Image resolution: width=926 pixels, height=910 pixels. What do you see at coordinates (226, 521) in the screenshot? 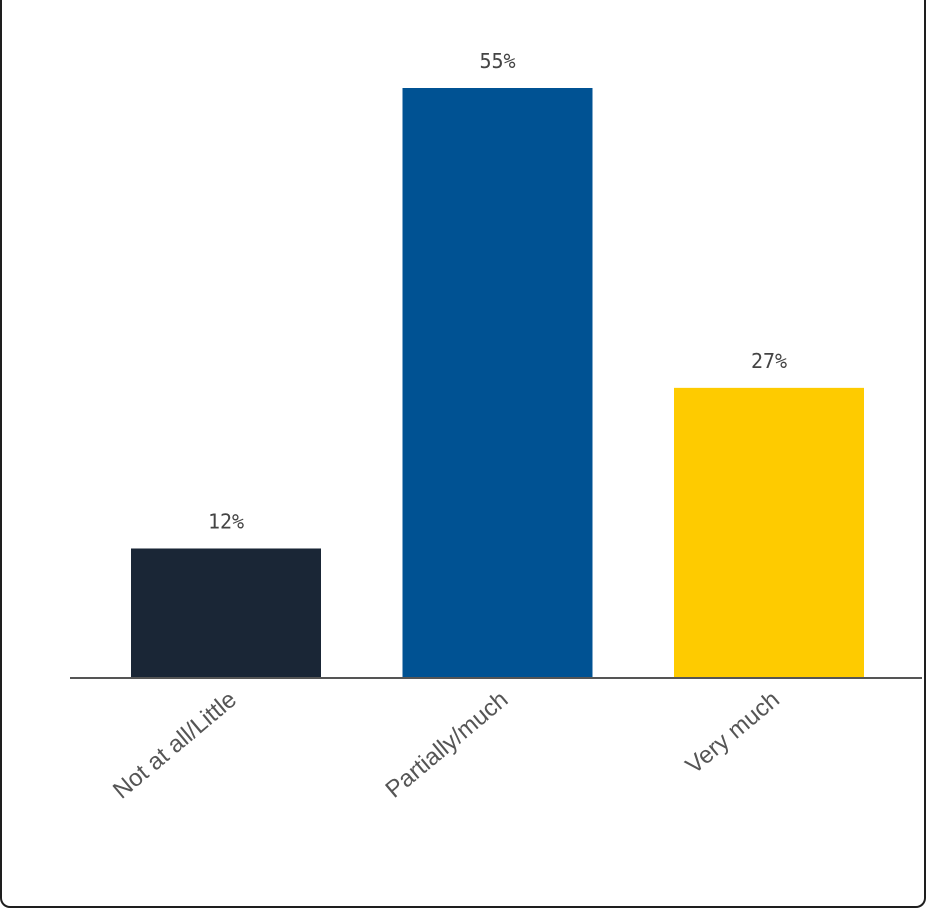
I see `value-label: 12%` at bounding box center [226, 521].